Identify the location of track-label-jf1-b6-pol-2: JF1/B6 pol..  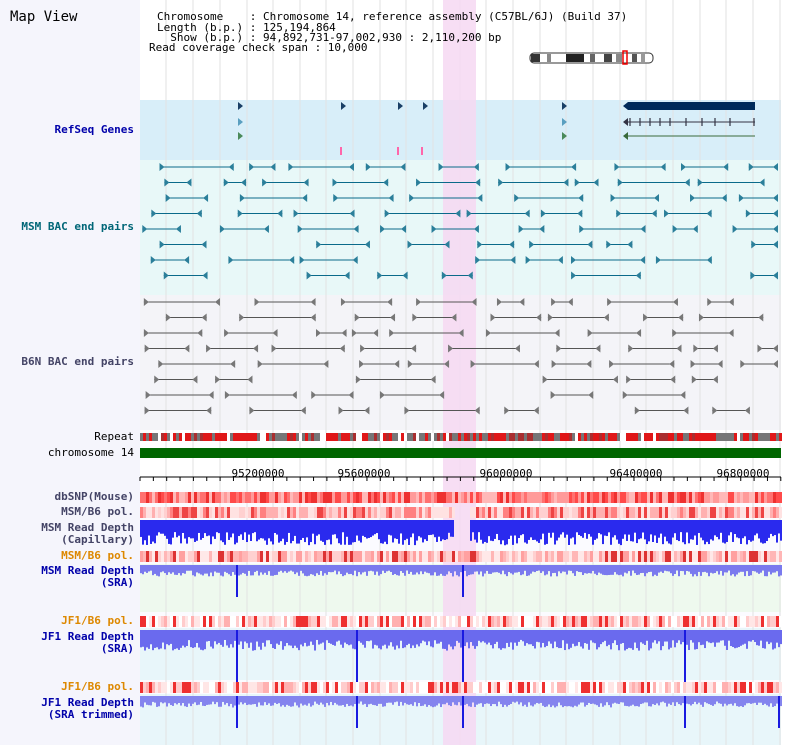
(97, 686).